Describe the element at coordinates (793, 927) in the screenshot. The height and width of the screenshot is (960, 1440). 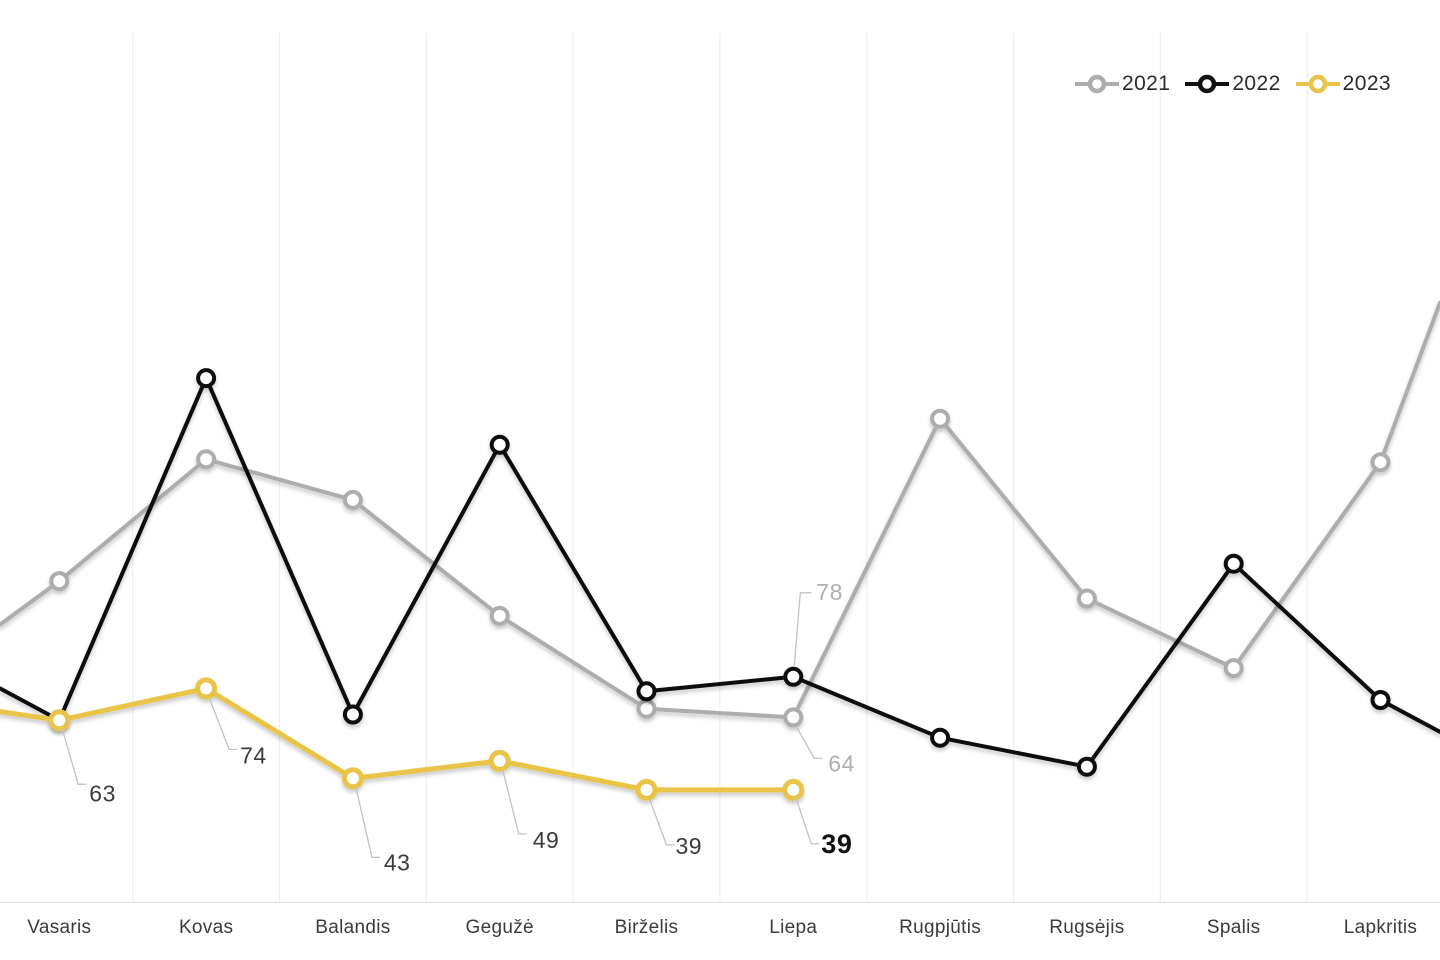
I see `x-axis-label-liepa: Liepa` at that location.